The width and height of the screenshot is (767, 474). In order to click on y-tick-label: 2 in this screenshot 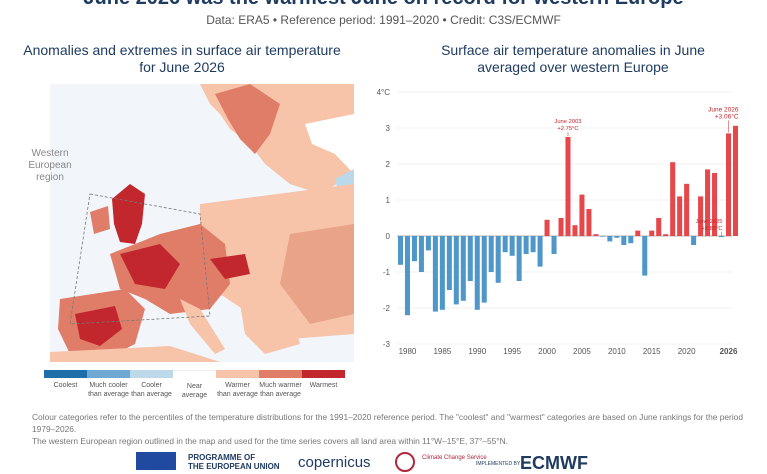, I will do `click(388, 164)`.